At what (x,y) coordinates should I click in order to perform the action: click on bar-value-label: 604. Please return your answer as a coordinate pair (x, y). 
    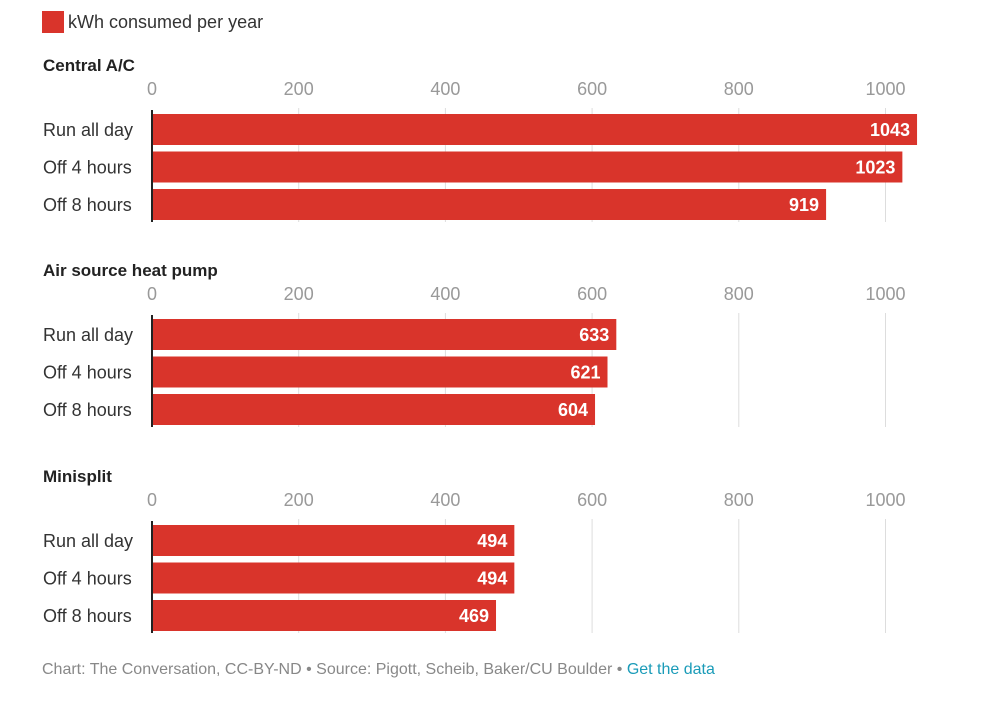
    Looking at the image, I should click on (573, 410).